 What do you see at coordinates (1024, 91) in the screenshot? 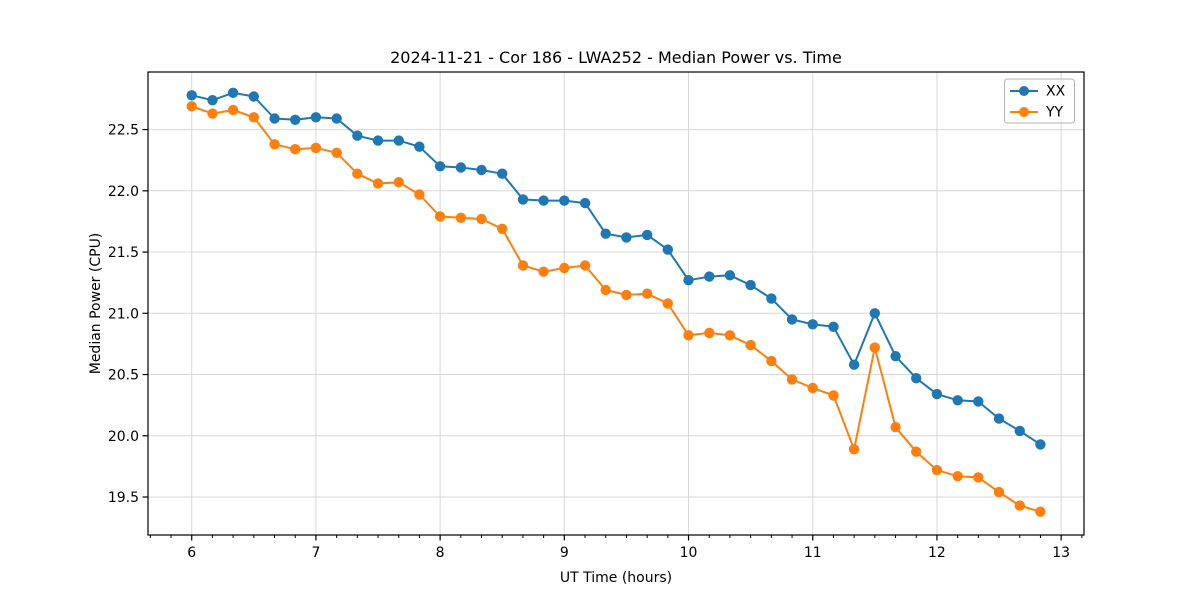
I see `legend-marker-xx-icon` at bounding box center [1024, 91].